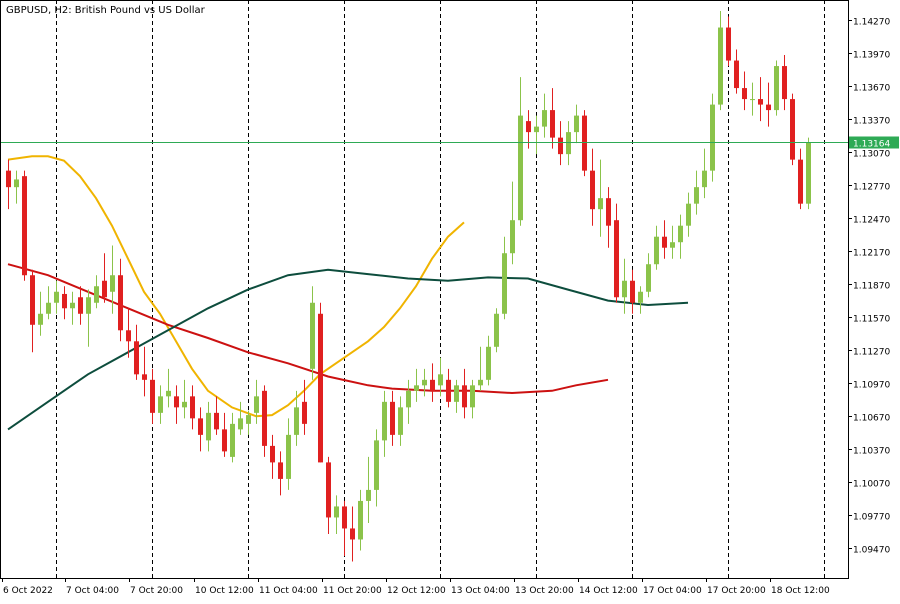  What do you see at coordinates (736, 591) in the screenshot?
I see `x-tick-label: 17 Oct 20:00` at bounding box center [736, 591].